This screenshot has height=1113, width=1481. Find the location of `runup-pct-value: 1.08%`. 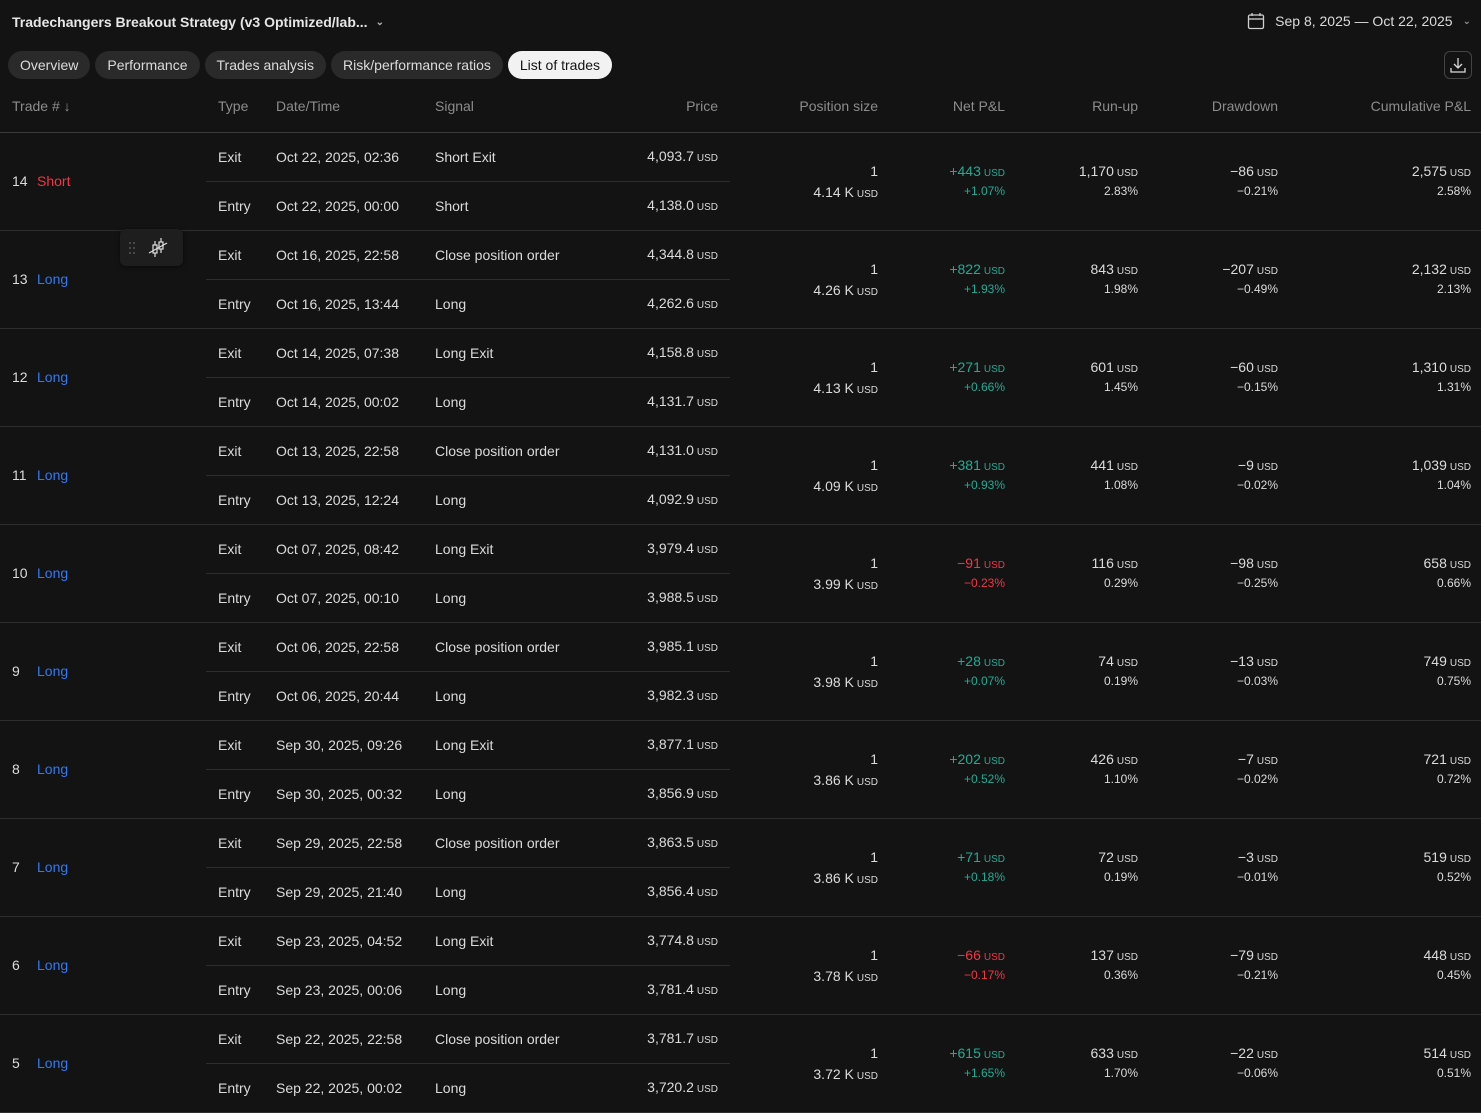

runup-pct-value: 1.08% is located at coordinates (1120, 485).